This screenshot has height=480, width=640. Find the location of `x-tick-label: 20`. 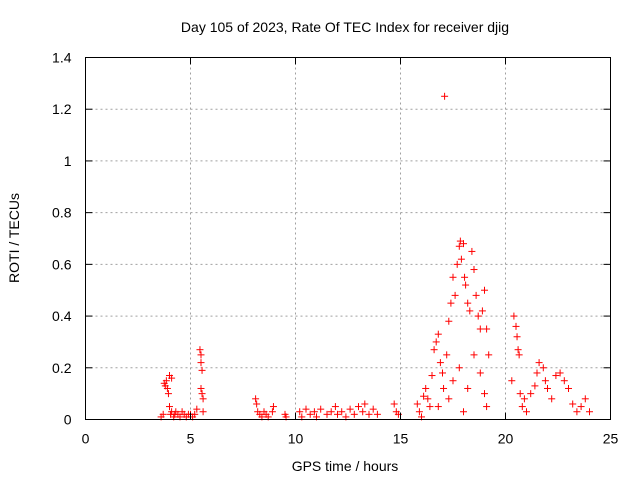

x-tick-label: 20 is located at coordinates (506, 439).